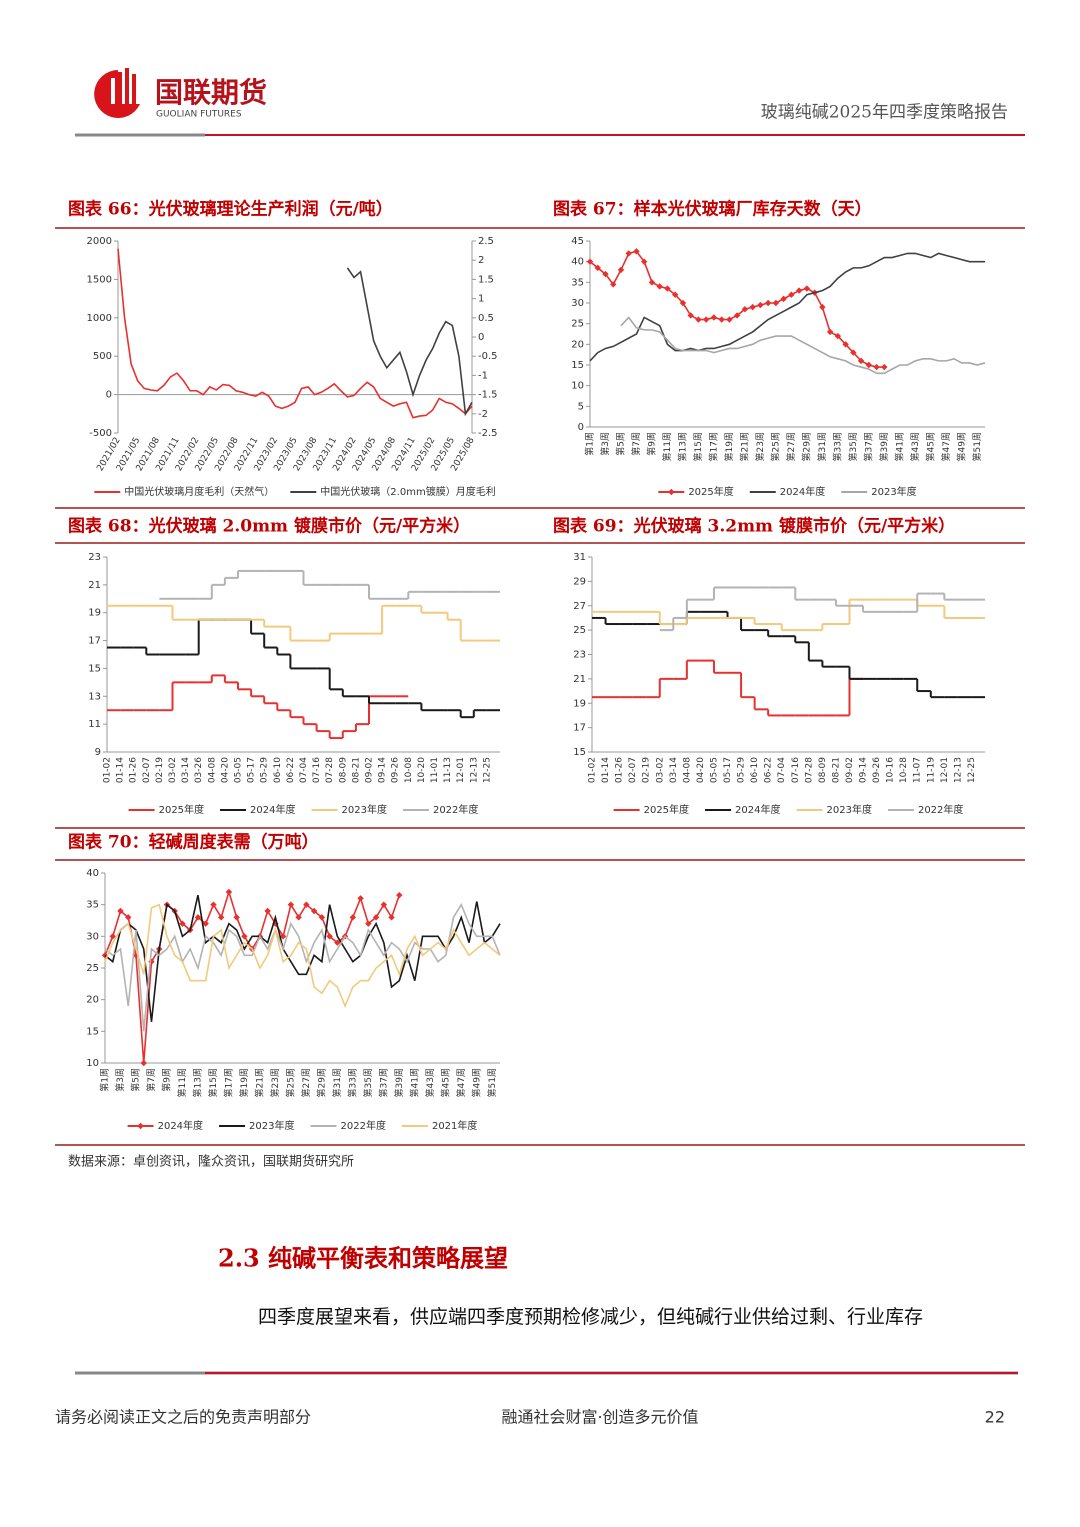  What do you see at coordinates (94, 585) in the screenshot?
I see `y-tick-label: 21` at bounding box center [94, 585].